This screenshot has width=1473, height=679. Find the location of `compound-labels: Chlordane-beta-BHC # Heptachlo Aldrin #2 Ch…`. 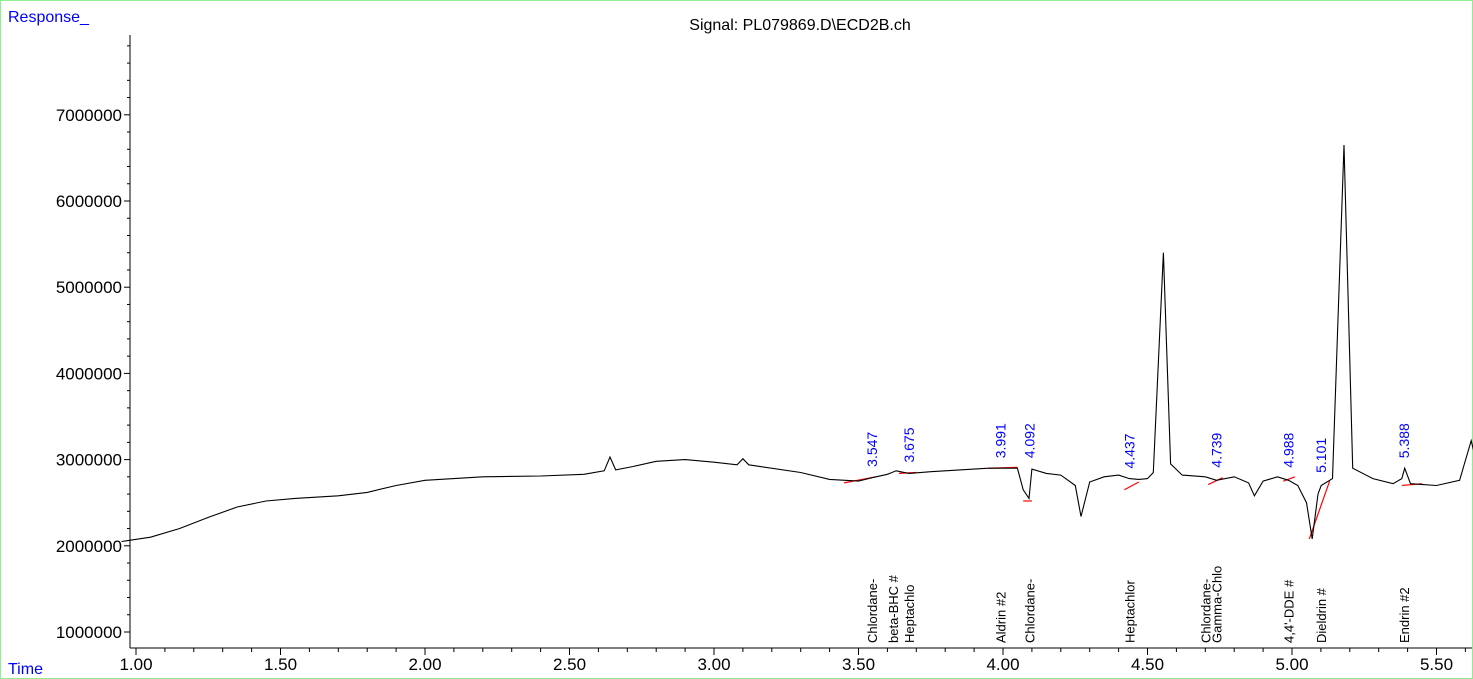

compound-labels: Chlordane-beta-BHC # Heptachlo Aldrin #2 Ch… is located at coordinates (1138, 604).